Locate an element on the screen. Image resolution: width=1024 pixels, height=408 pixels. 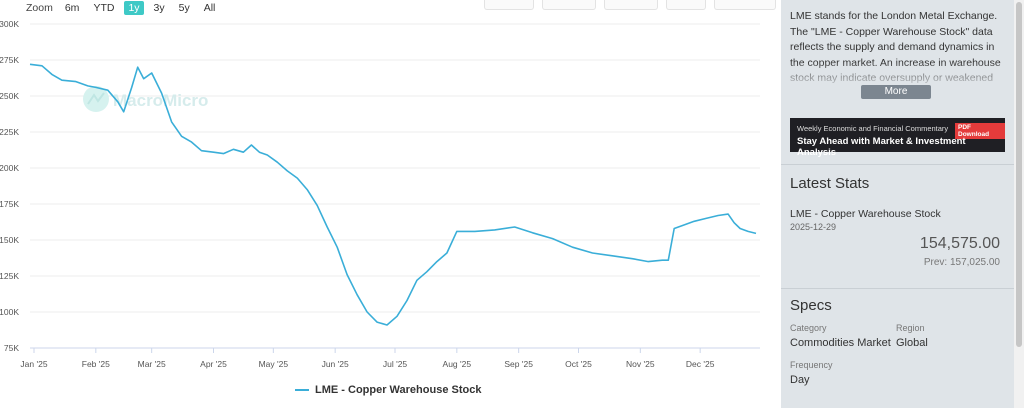
region-label: Region is located at coordinates (910, 328).